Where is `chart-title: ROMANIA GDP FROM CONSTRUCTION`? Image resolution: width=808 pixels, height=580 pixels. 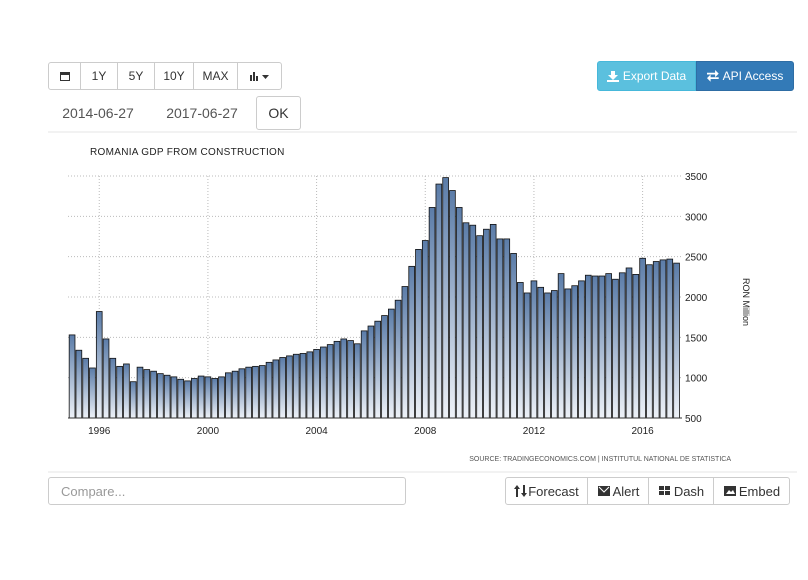
chart-title: ROMANIA GDP FROM CONSTRUCTION is located at coordinates (187, 152).